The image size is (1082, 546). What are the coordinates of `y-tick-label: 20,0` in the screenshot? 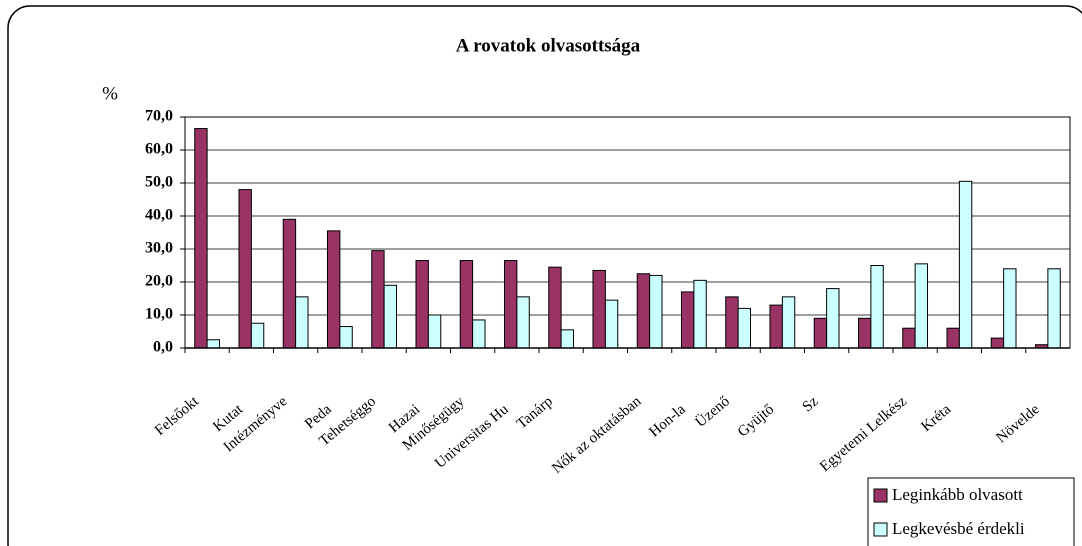 It's located at (159, 281).